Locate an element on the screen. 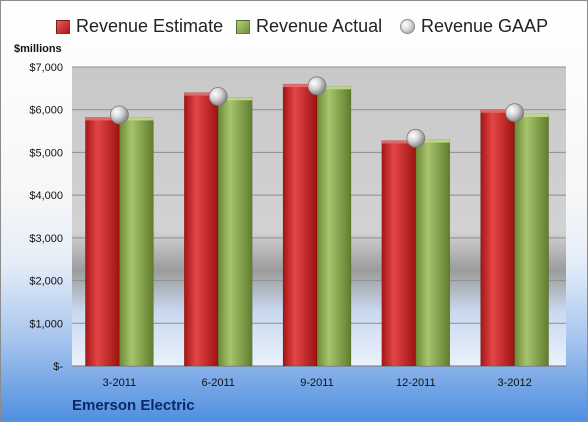  legend-label-revenue-estimate: Revenue Estimate is located at coordinates (150, 26).